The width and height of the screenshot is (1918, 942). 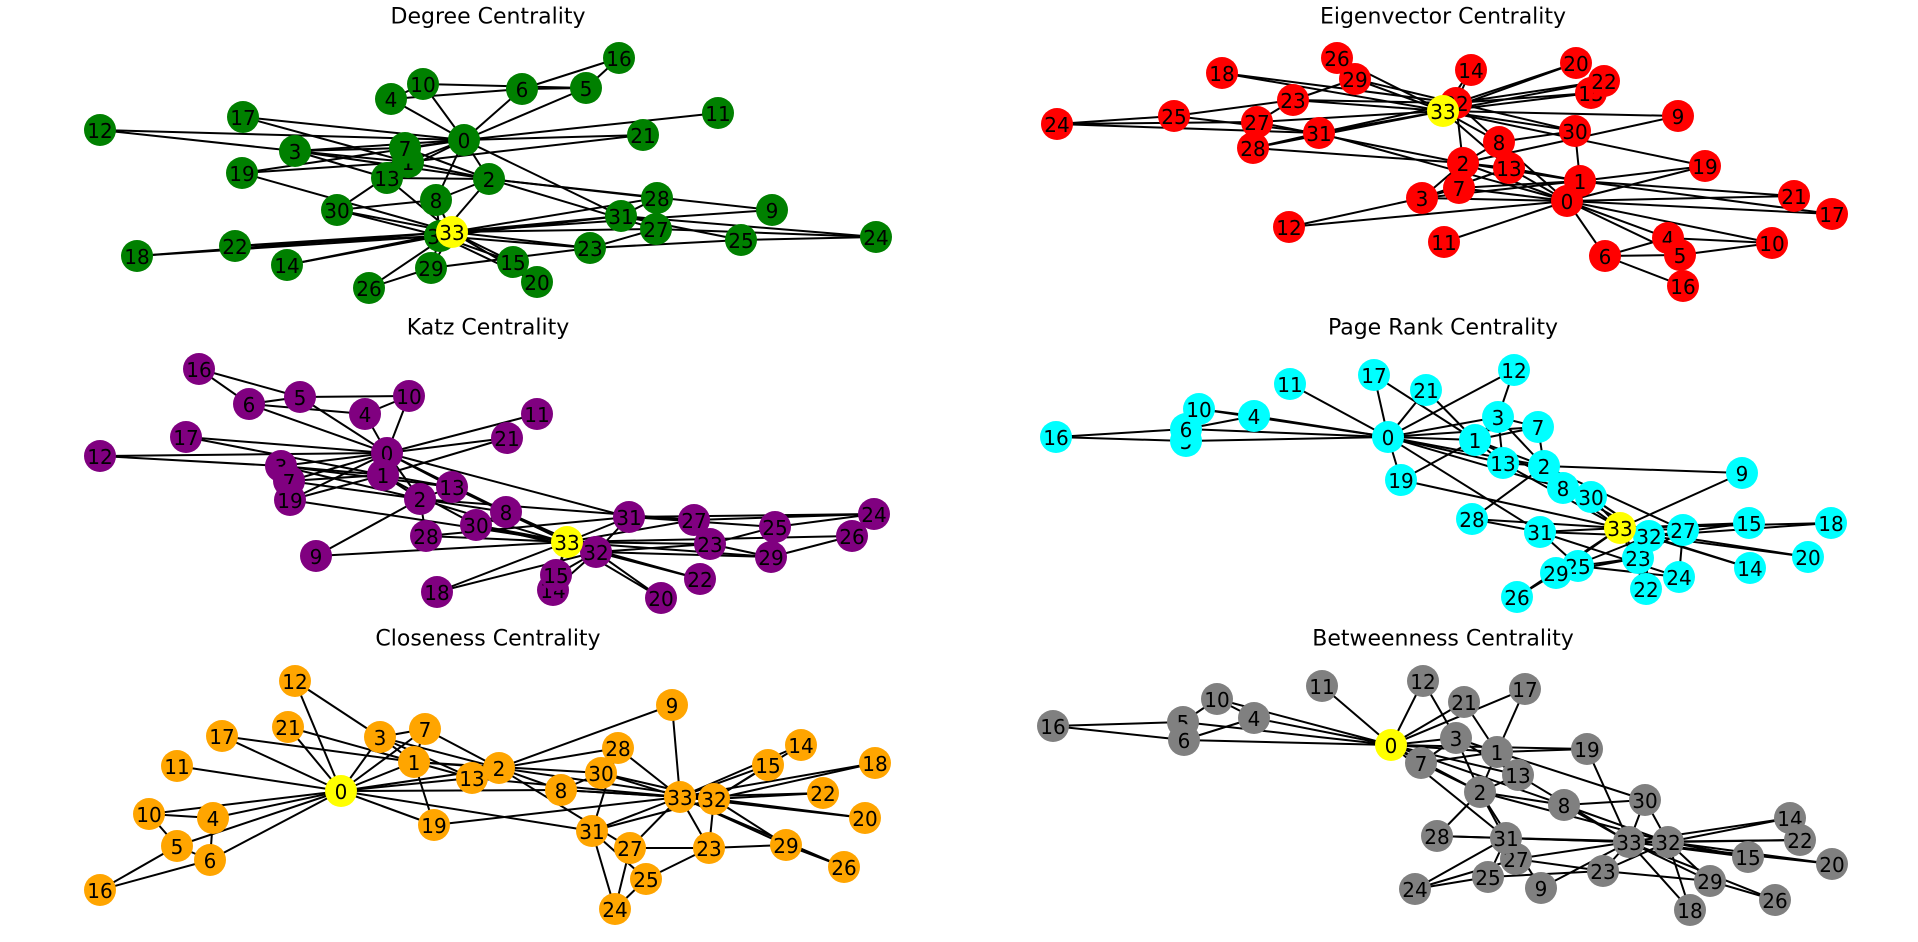 I want to click on panel-title-degree: Degree Centrality, so click(x=488, y=17).